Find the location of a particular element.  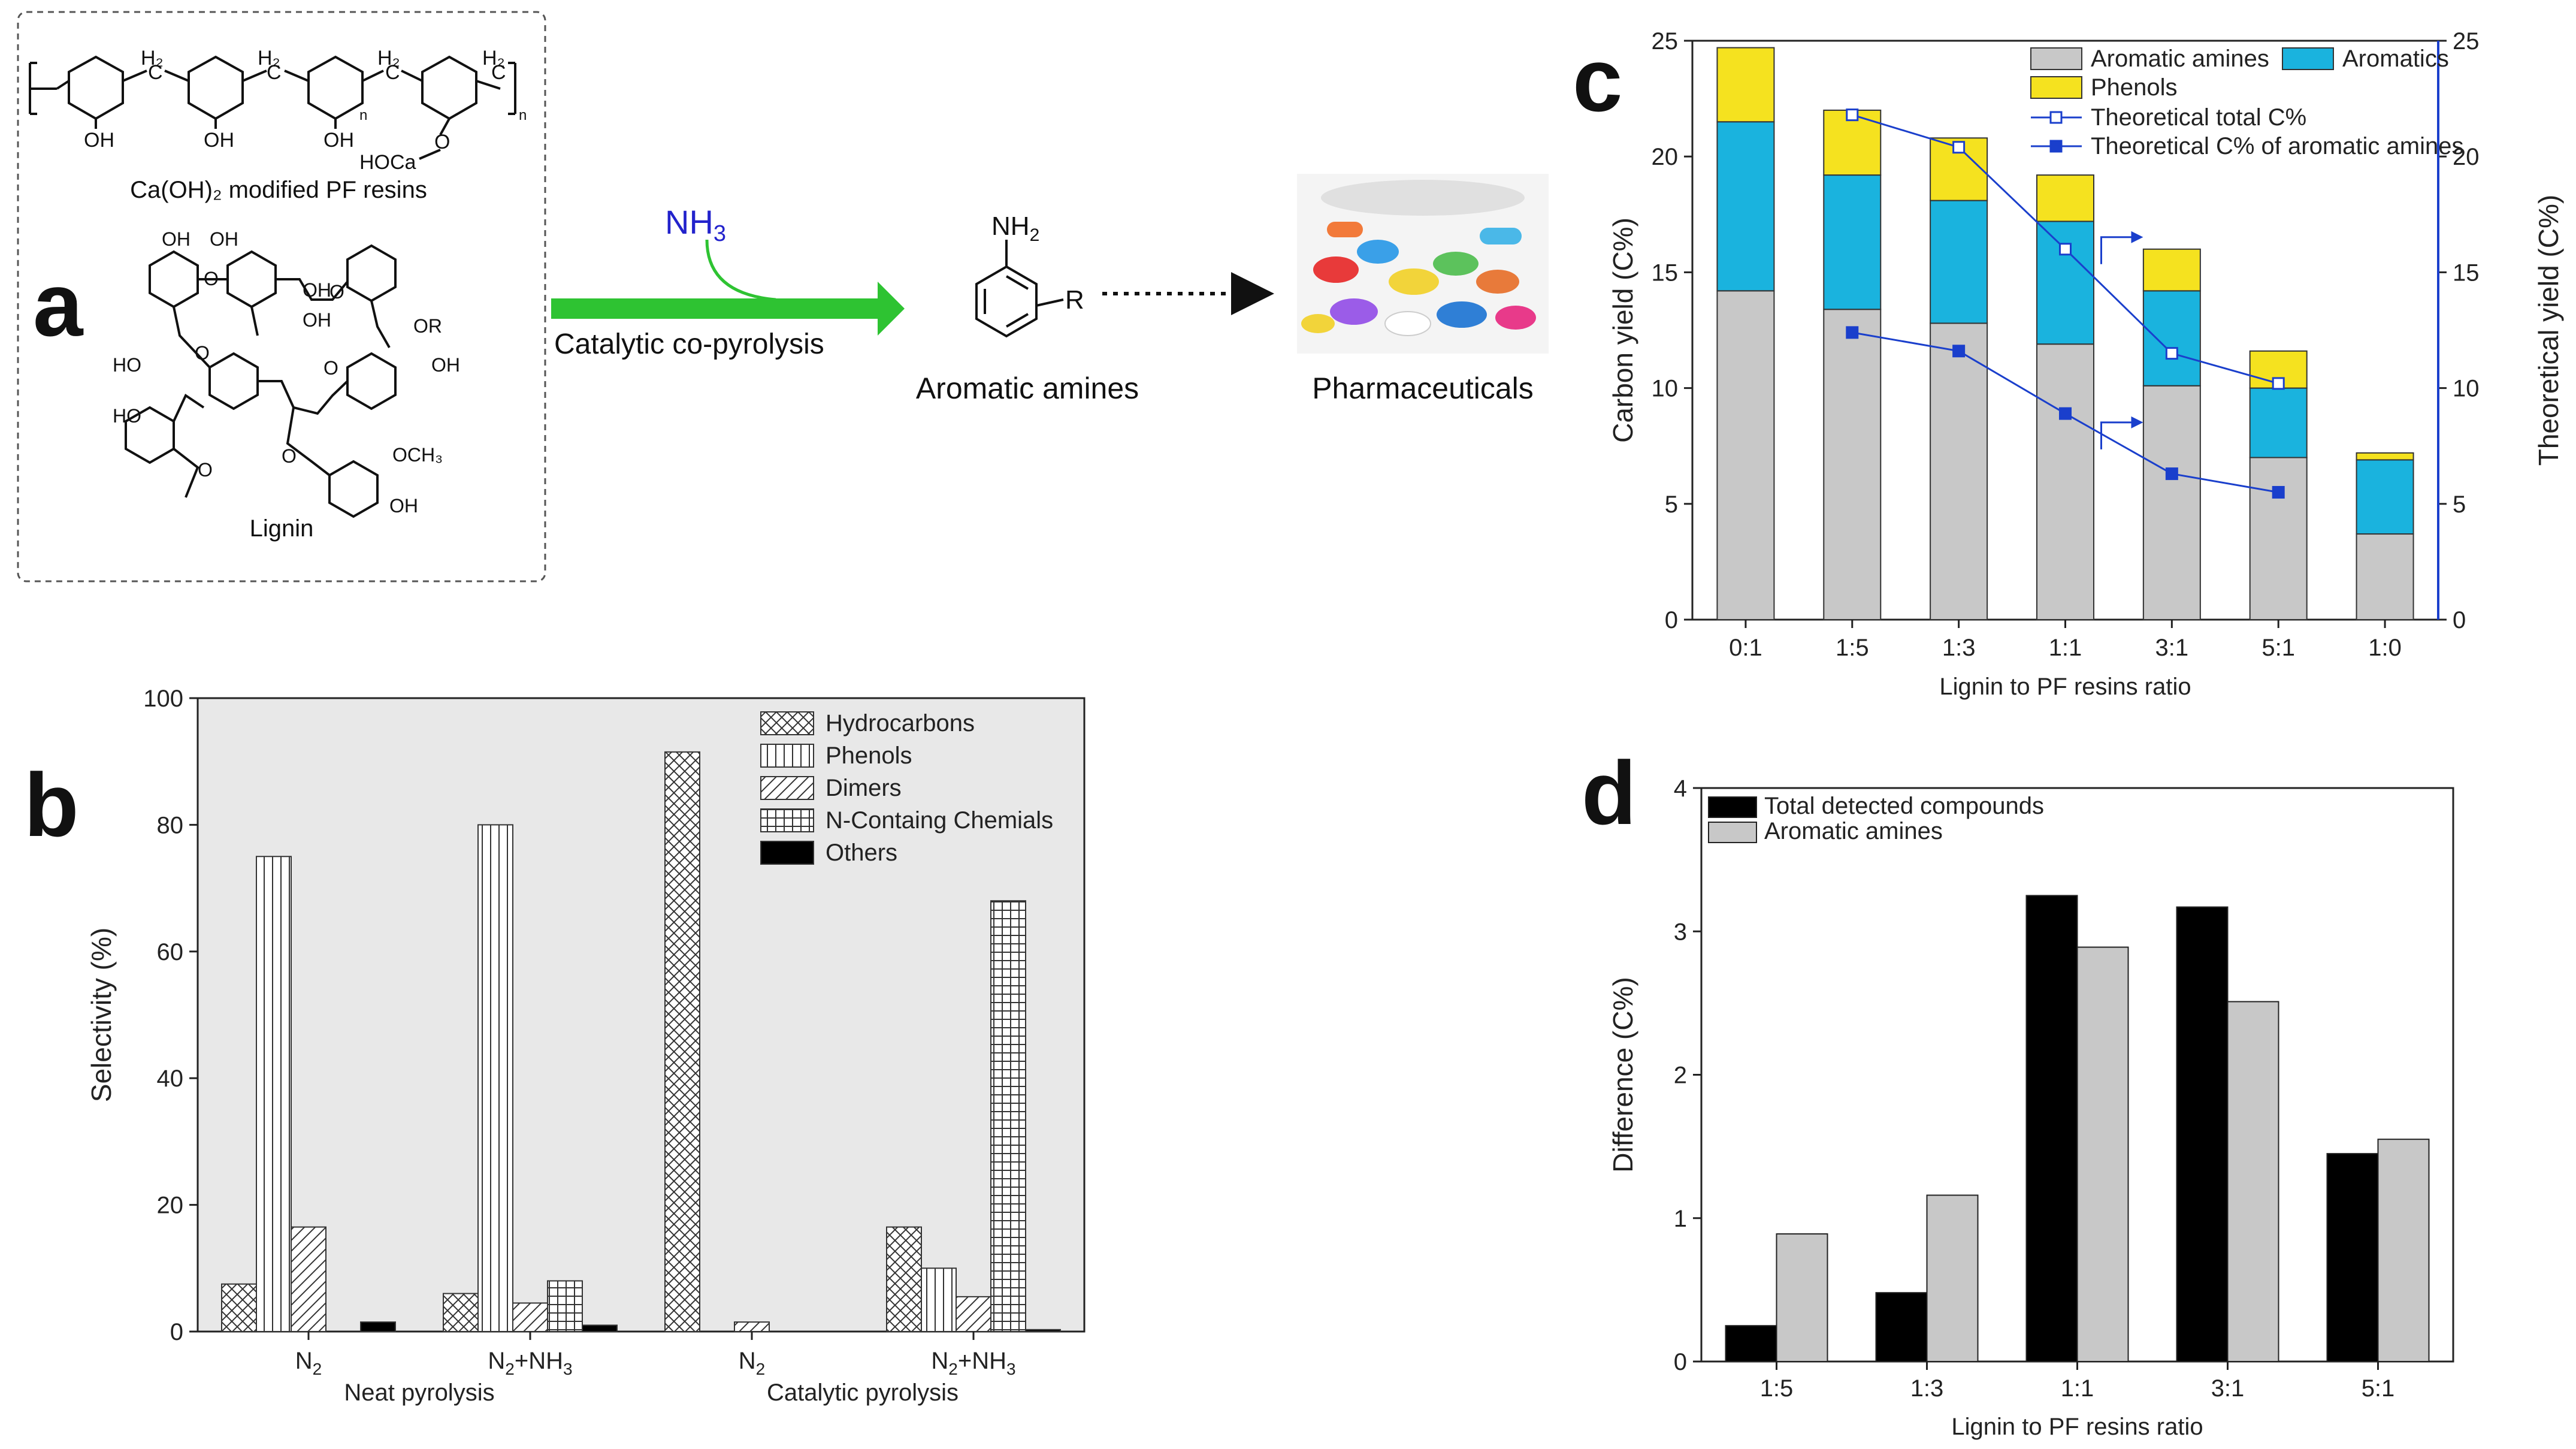

y-tick-label: 100 is located at coordinates (163, 699).